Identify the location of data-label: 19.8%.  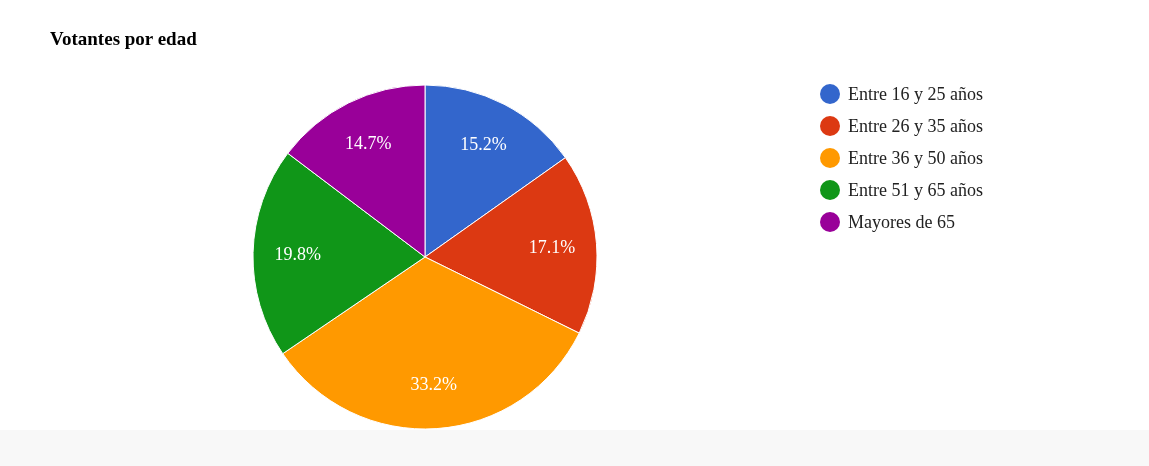
(298, 253).